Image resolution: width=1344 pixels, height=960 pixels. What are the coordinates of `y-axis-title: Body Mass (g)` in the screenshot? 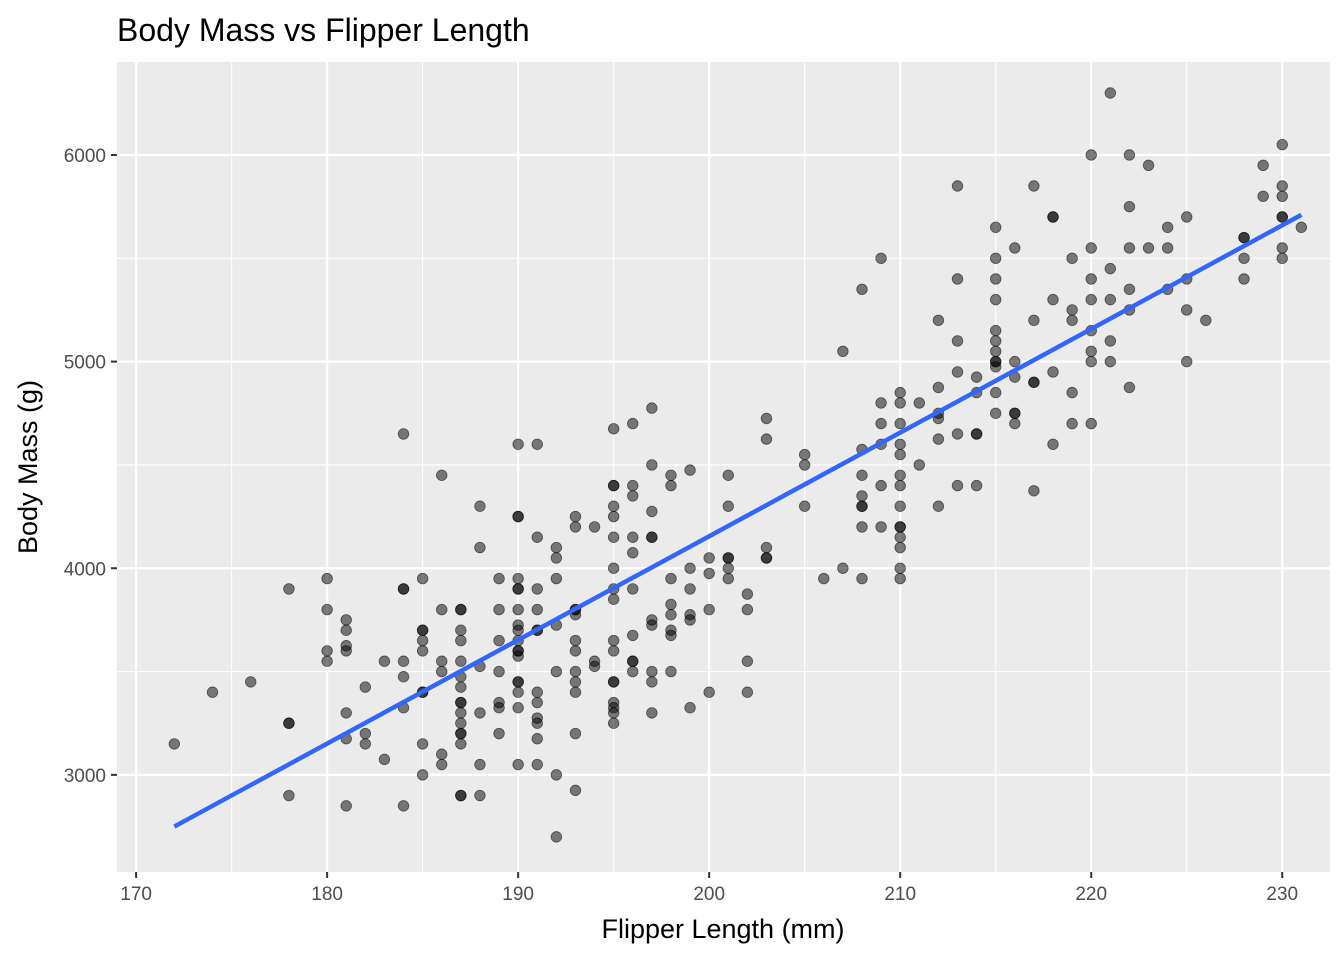 It's located at (28, 467).